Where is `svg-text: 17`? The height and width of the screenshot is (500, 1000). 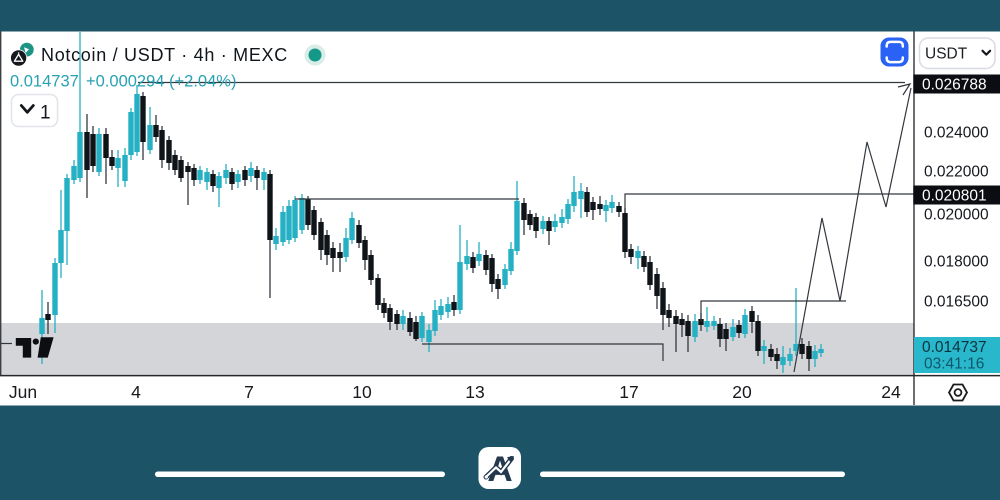 svg-text: 17 is located at coordinates (628, 392).